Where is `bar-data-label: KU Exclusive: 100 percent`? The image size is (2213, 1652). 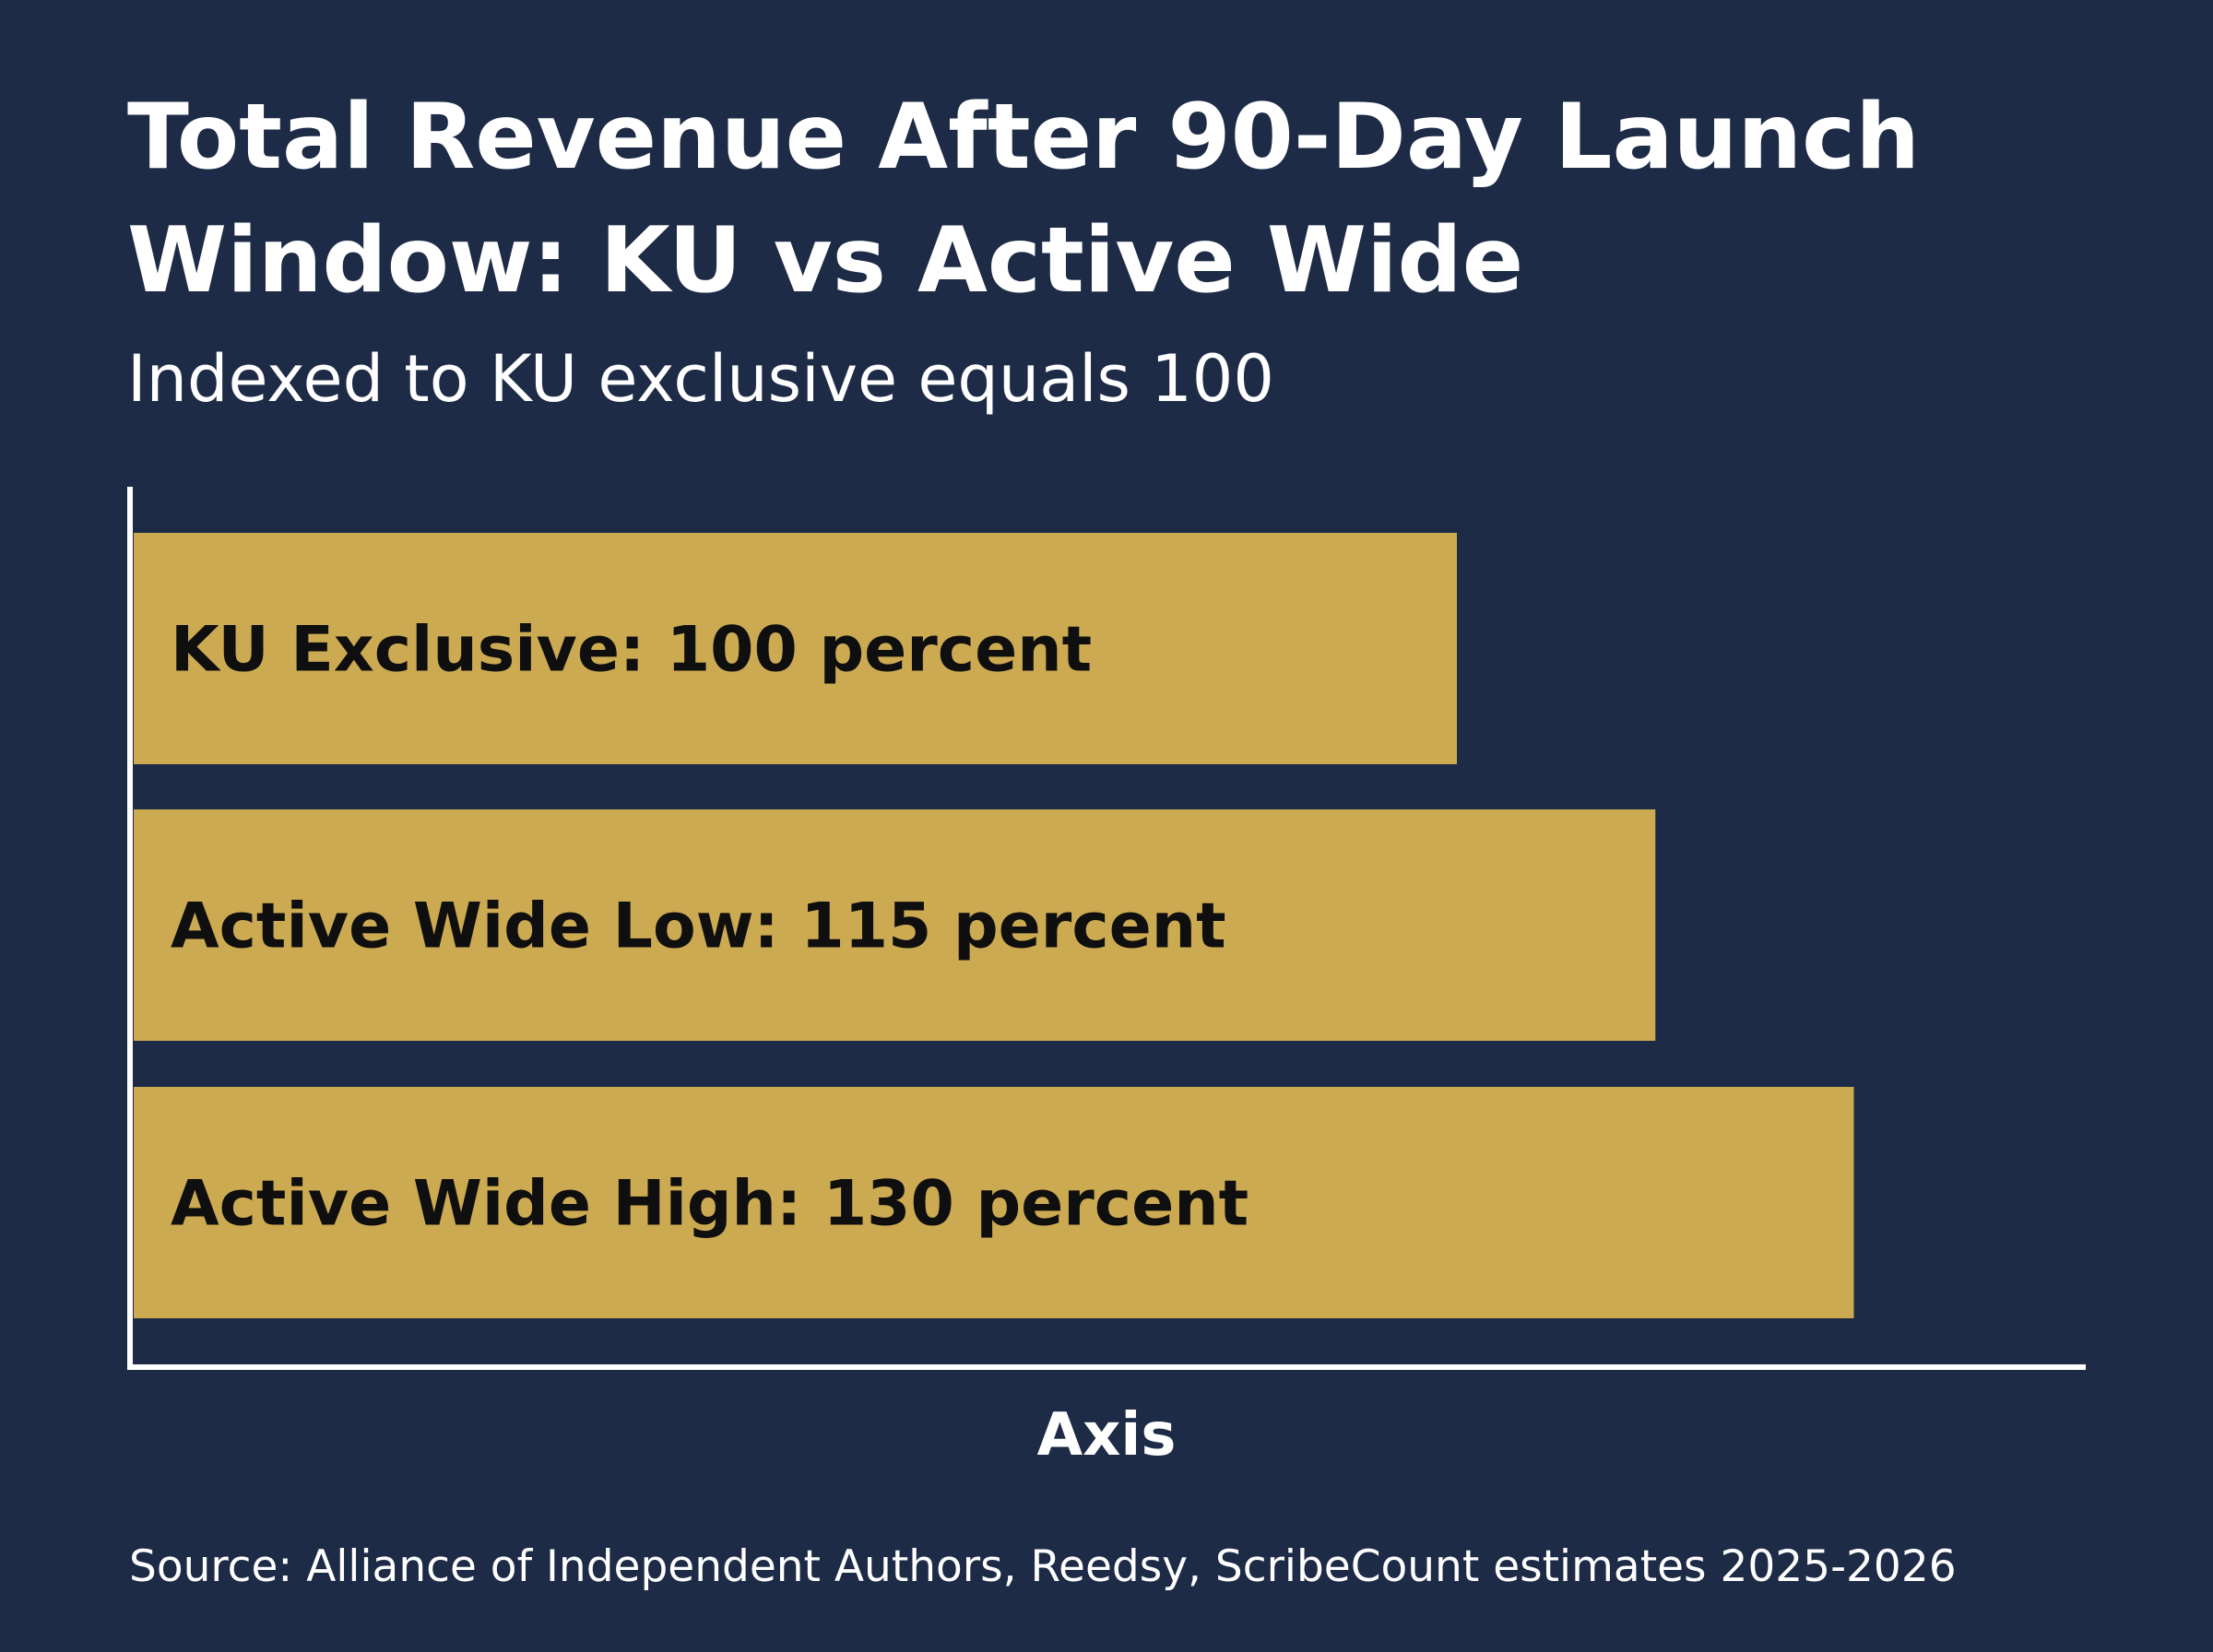
bar-data-label: KU Exclusive: 100 percent is located at coordinates (631, 650).